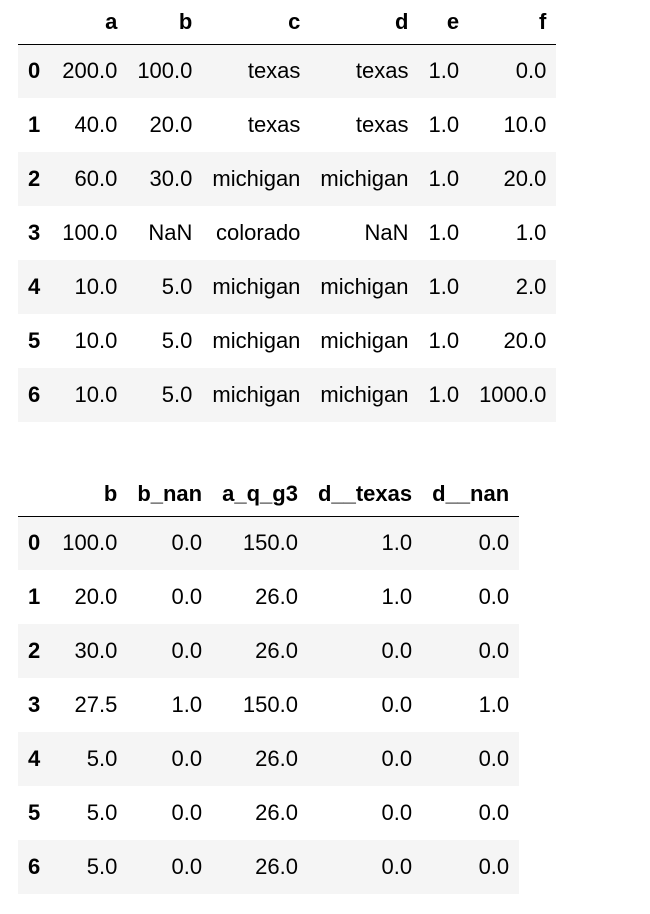 The image size is (650, 914). I want to click on table-row: 2 60.0 30.0 michigan michigan 1.0 20.0, so click(287, 179).